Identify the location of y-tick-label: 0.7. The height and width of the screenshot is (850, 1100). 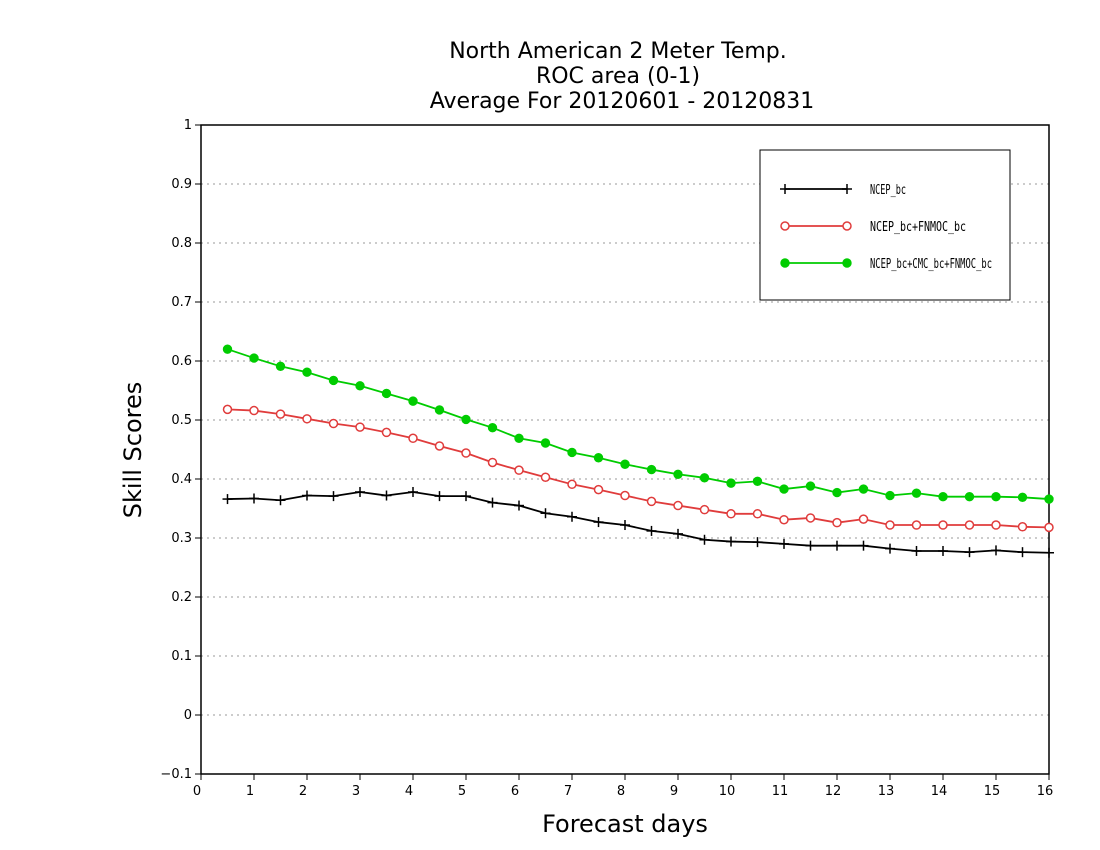
(181, 302).